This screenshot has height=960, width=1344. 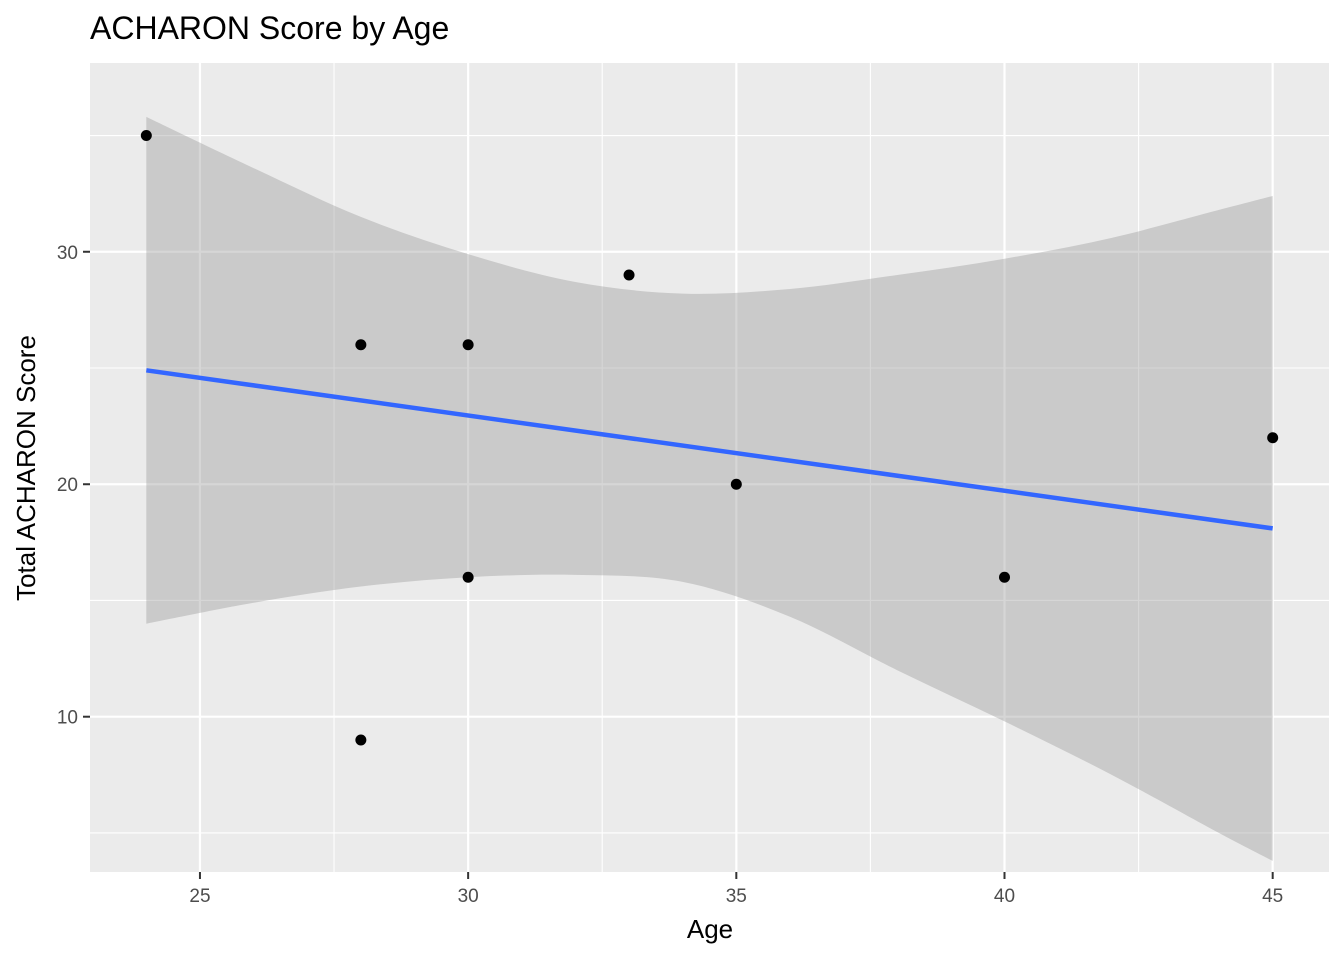 I want to click on y-axis-title: Total ACHARON Score, so click(x=26, y=468).